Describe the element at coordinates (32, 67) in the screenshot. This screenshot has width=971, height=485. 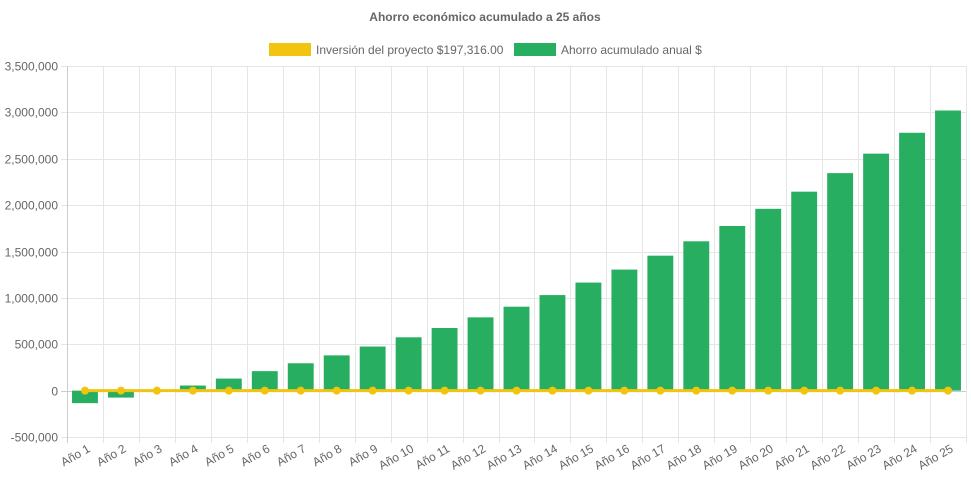
I see `y-tick-label: 3,500,000` at that location.